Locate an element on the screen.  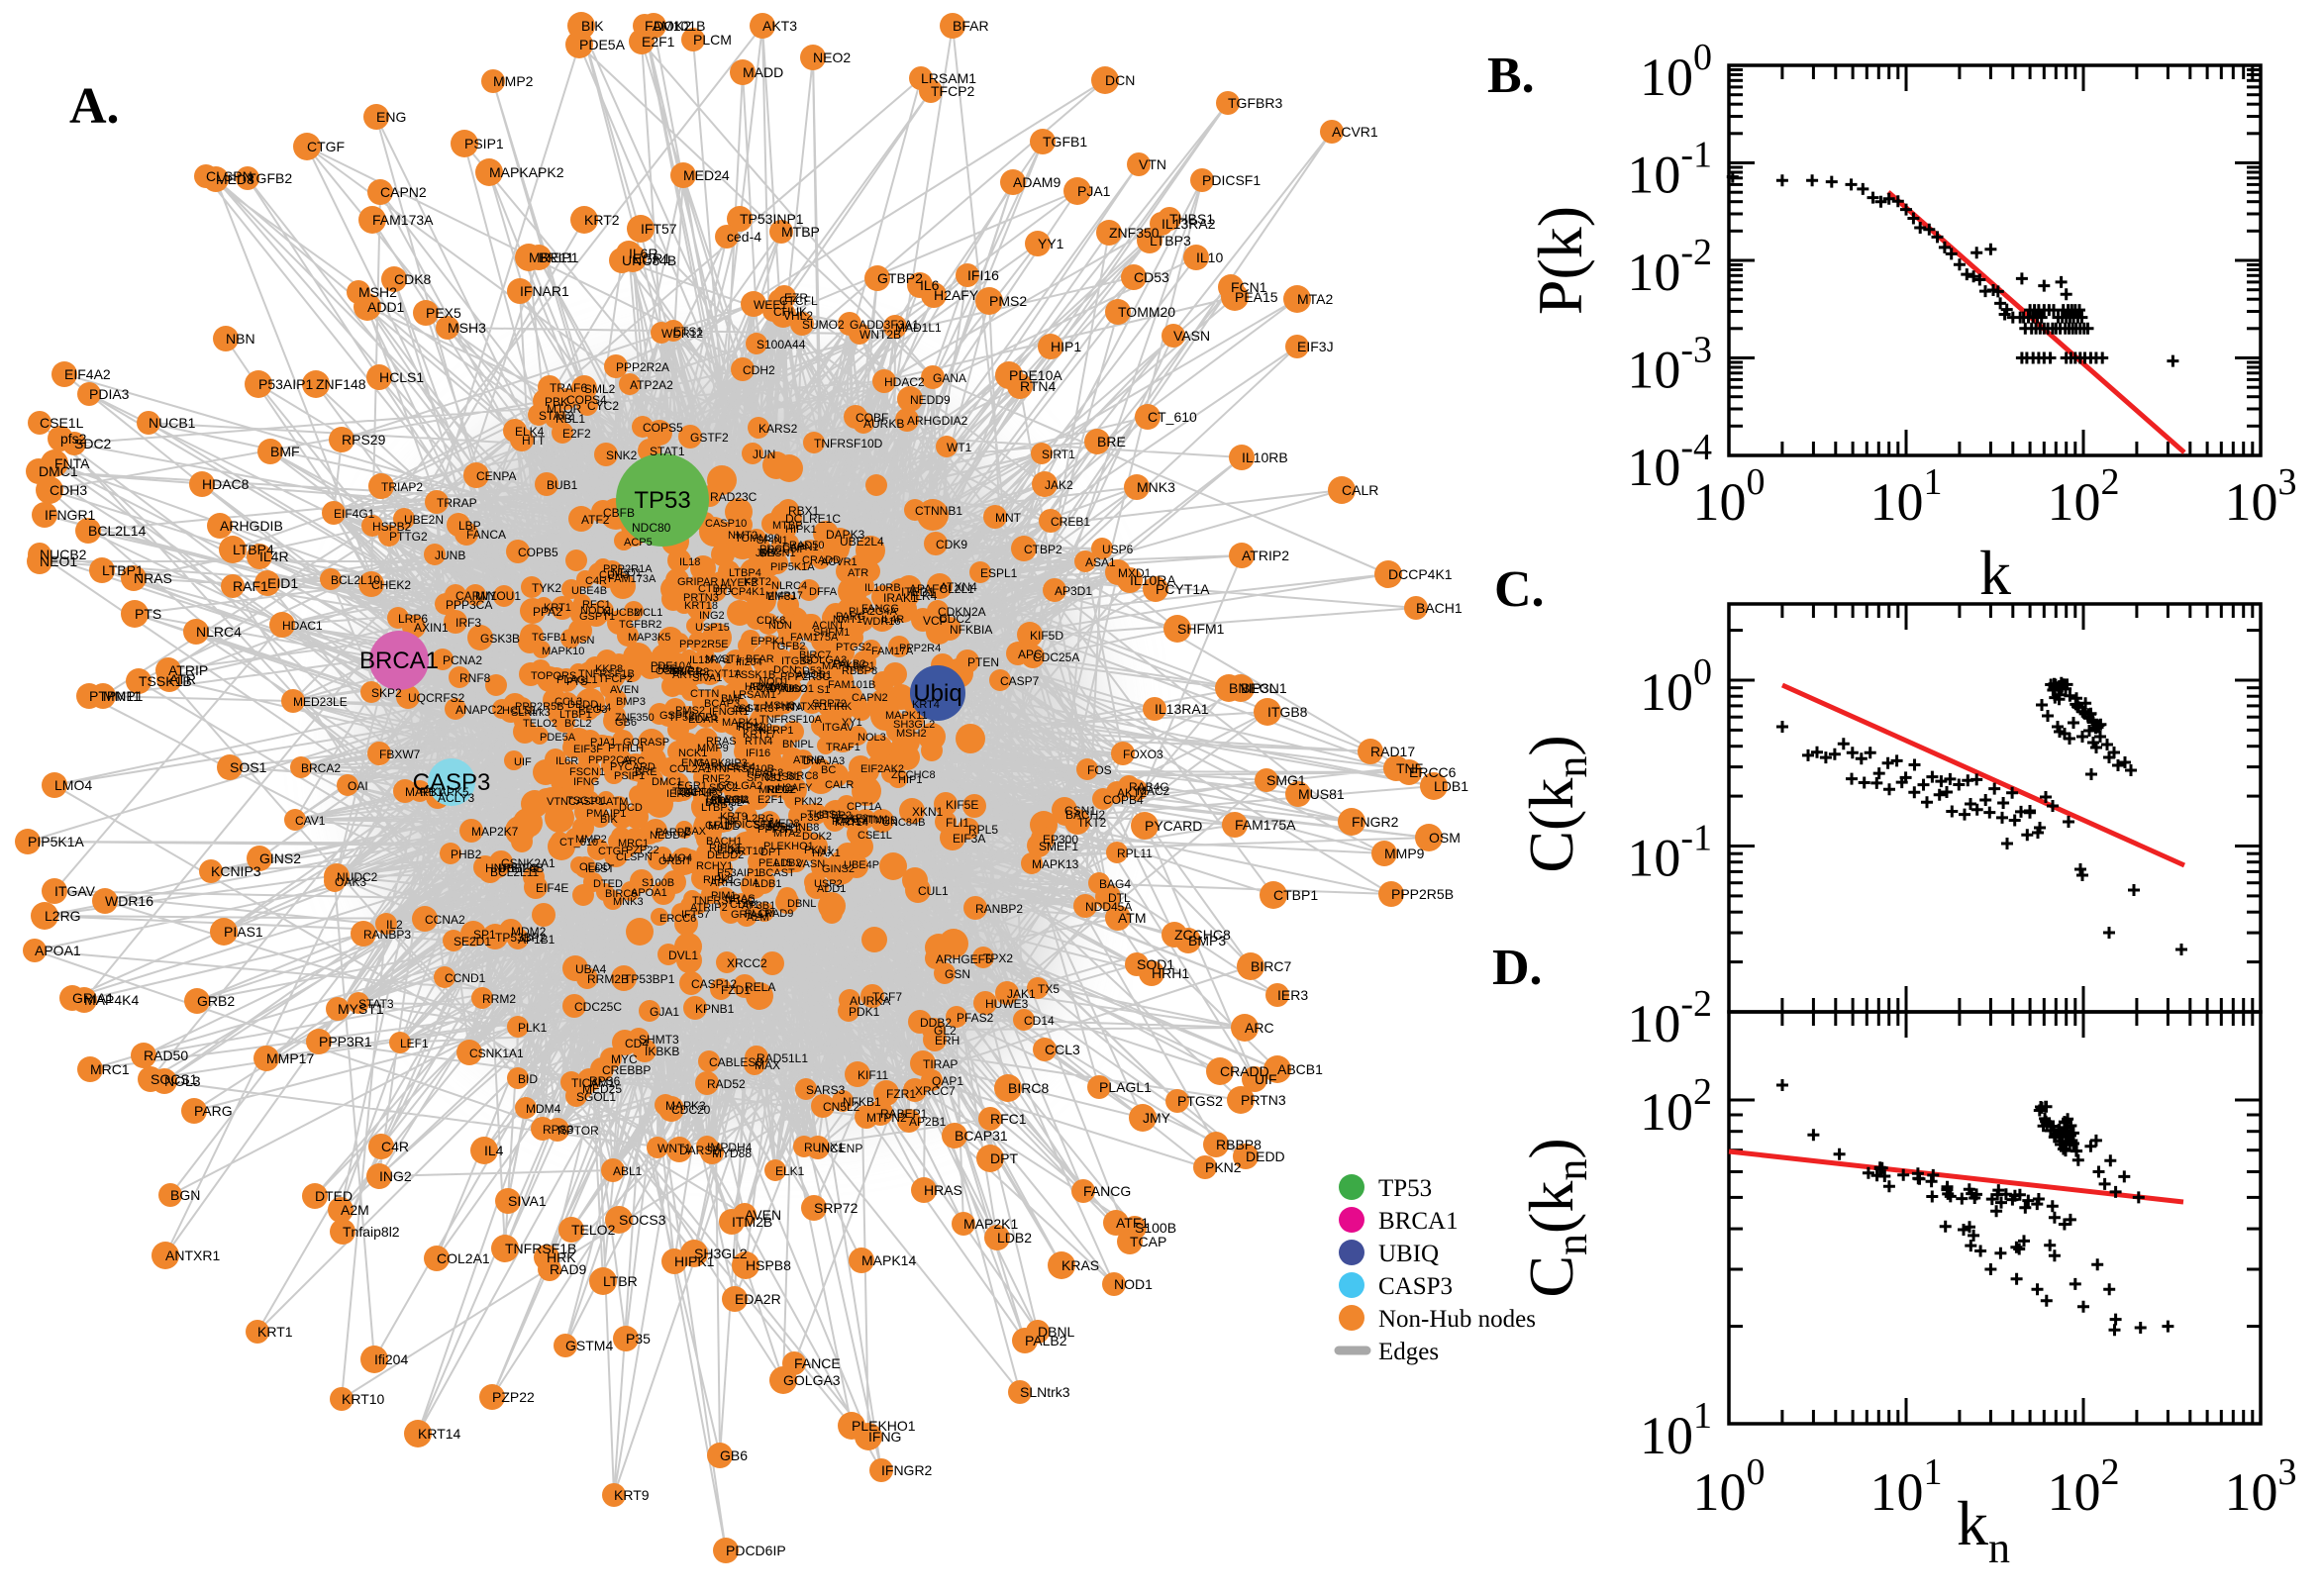
svg-text: ZNF350 is located at coordinates (1135, 233).